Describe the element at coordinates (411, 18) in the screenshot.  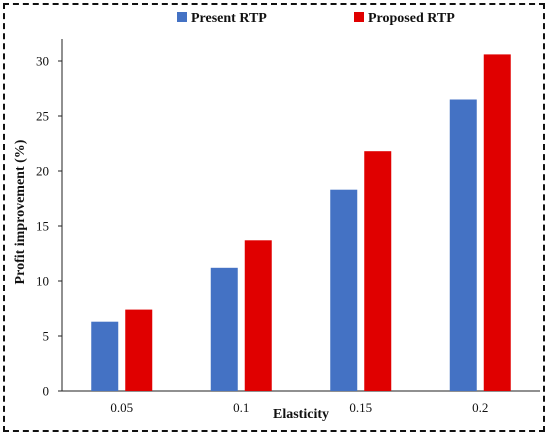
I see `legend-label-proposed-rtp: Proposed RTP` at that location.